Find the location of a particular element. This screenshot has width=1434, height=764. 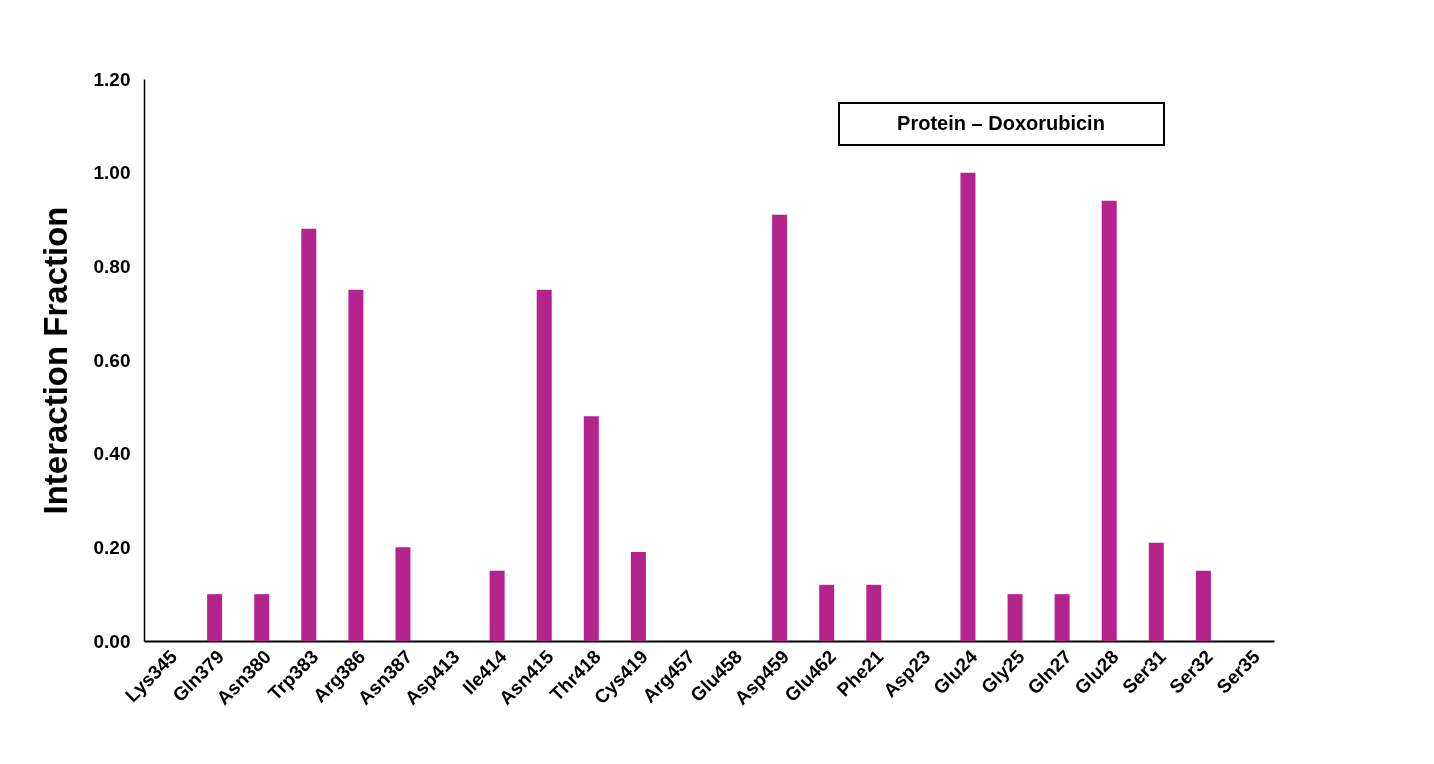

y-tick-label: 0.20 is located at coordinates (112, 547).